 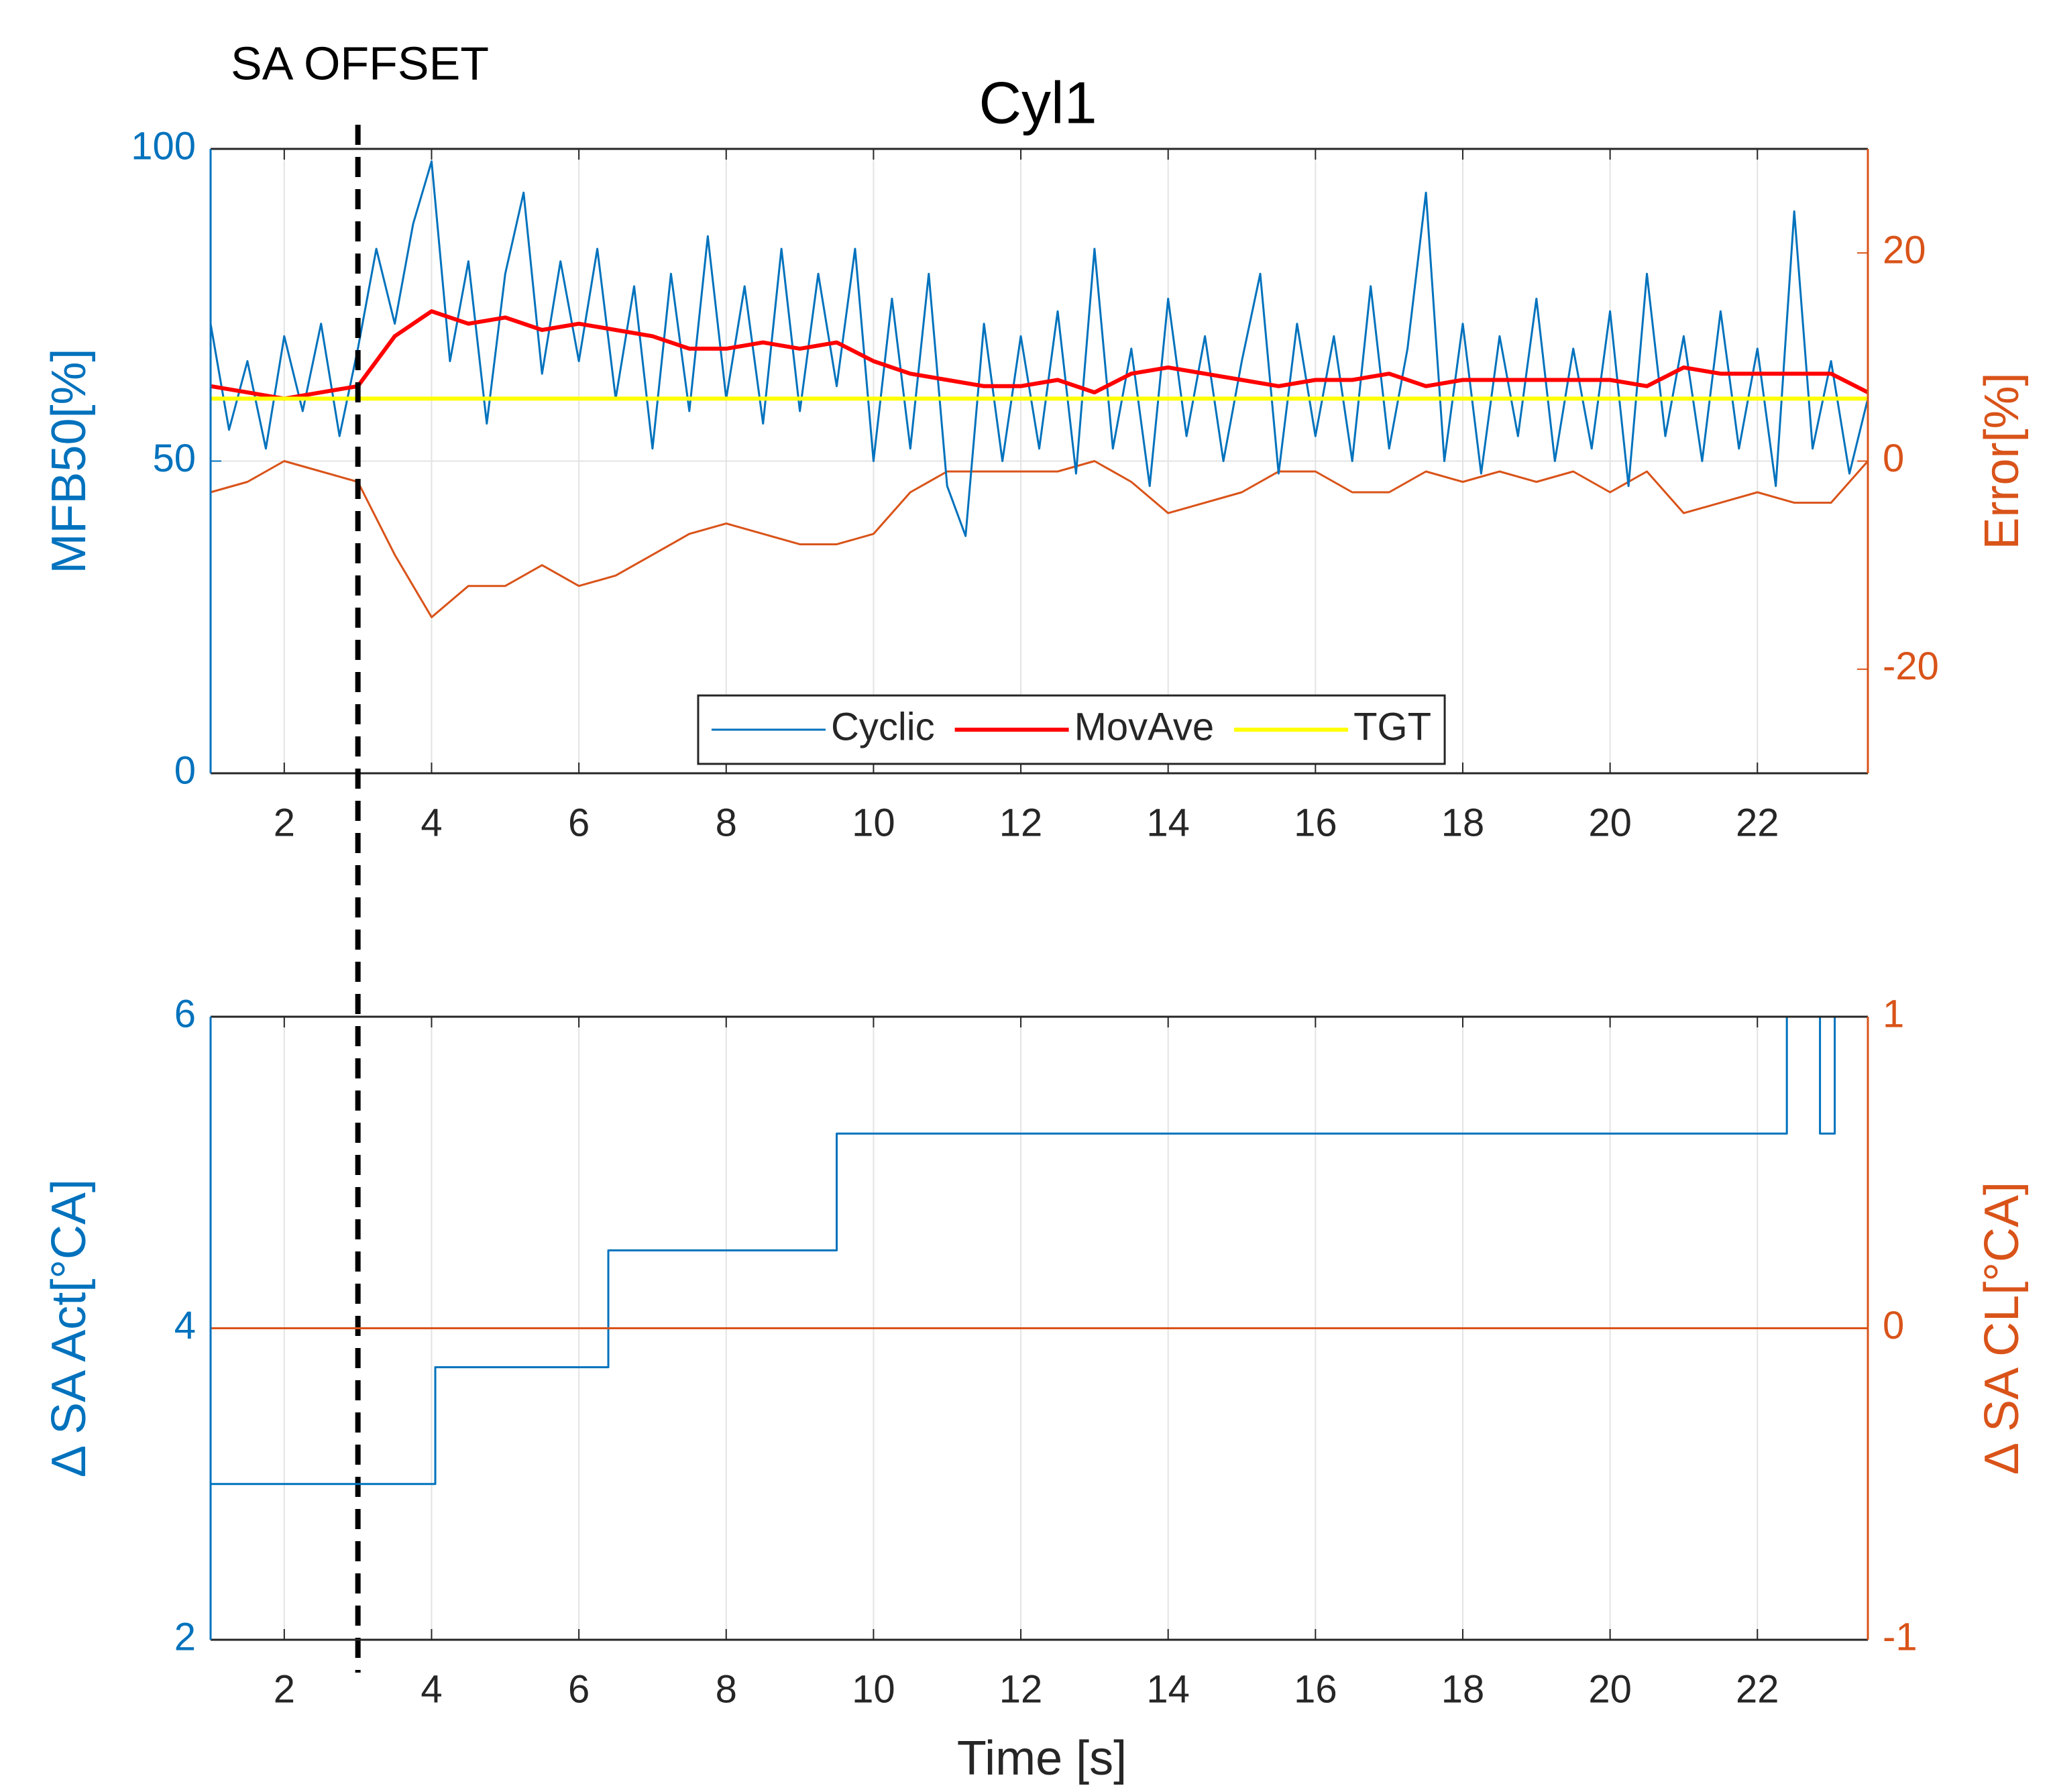 What do you see at coordinates (1042, 1758) in the screenshot?
I see `x-axis-label: Time [s]` at bounding box center [1042, 1758].